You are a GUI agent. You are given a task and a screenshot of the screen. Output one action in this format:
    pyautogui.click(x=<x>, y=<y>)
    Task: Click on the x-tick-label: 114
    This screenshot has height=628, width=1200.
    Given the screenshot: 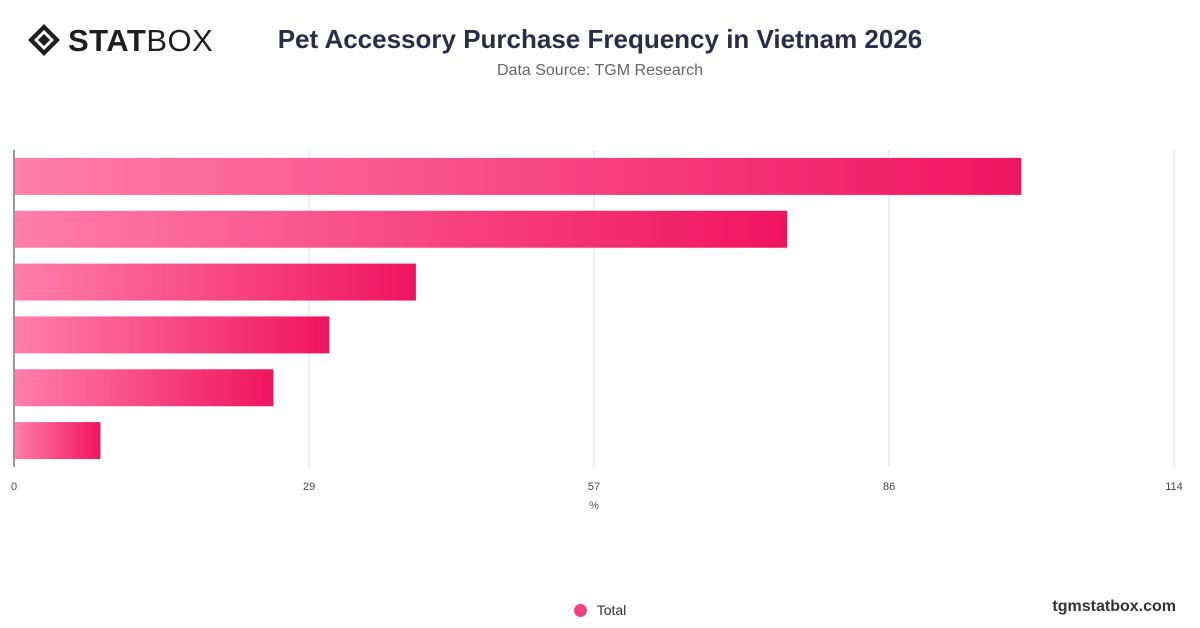 What is the action you would take?
    pyautogui.click(x=1174, y=487)
    